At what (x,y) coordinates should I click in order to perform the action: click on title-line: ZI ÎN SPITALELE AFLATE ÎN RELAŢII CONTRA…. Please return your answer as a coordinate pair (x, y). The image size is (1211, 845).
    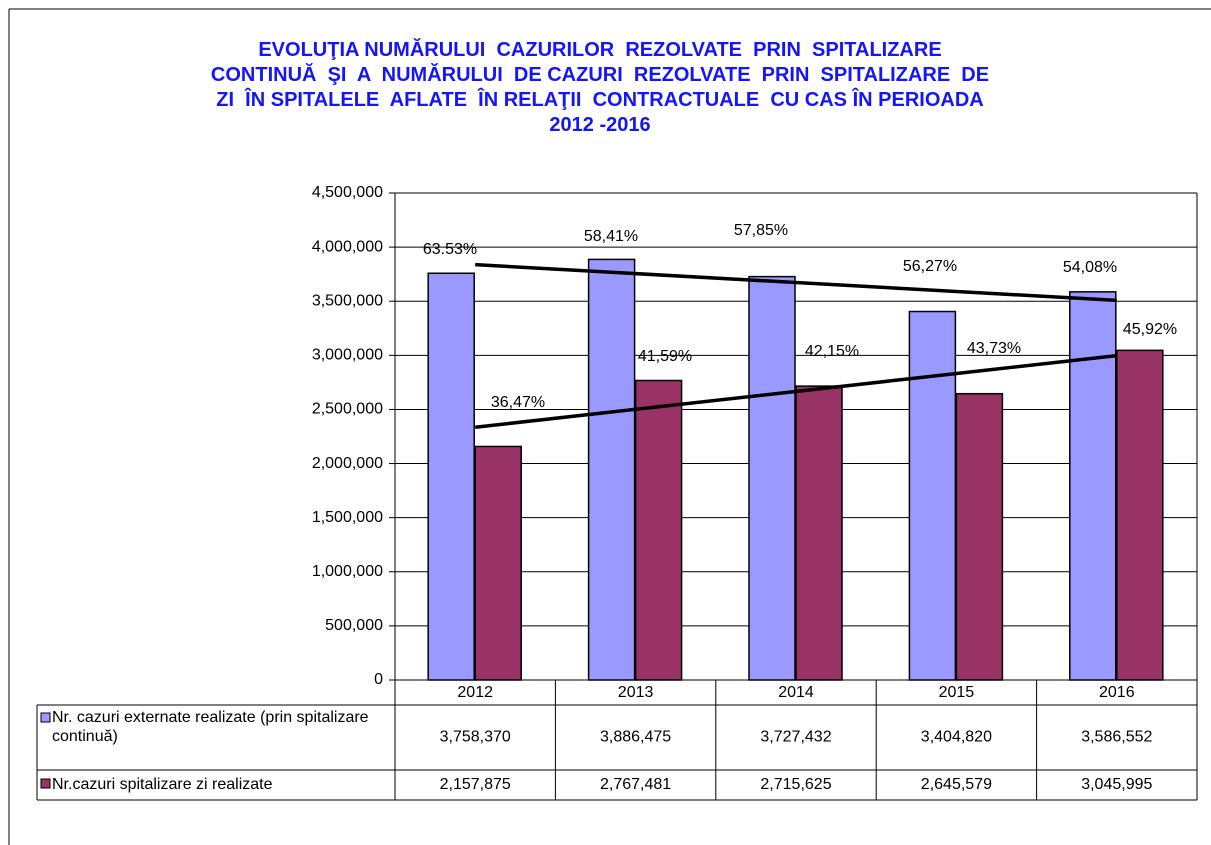
    Looking at the image, I should click on (600, 100).